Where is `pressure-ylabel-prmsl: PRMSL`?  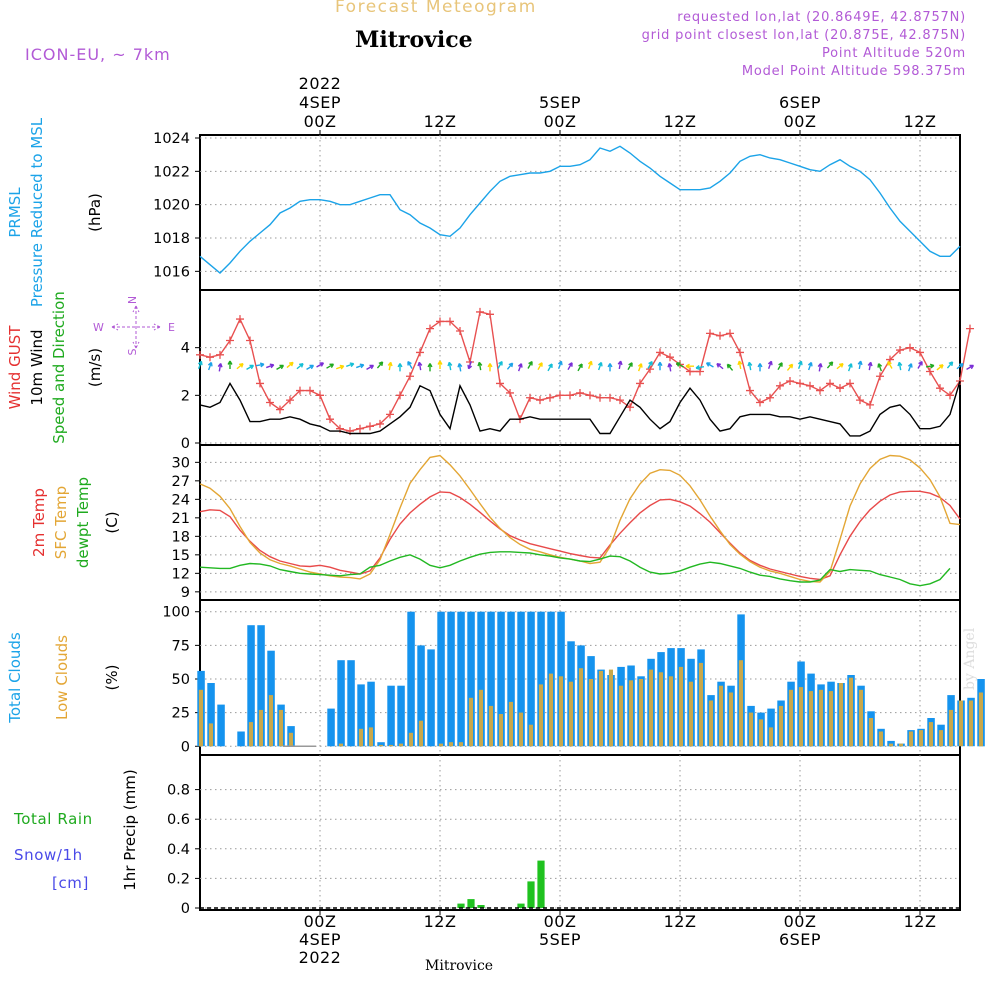
pressure-ylabel-prmsl: PRMSL is located at coordinates (15, 212).